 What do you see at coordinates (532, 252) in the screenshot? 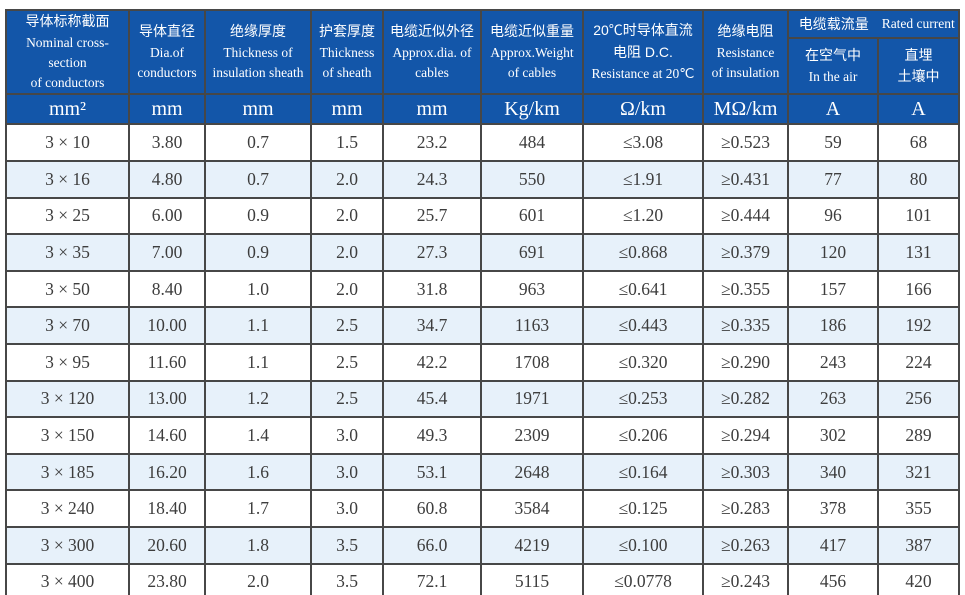
I see `cell-approx-weight: 691` at bounding box center [532, 252].